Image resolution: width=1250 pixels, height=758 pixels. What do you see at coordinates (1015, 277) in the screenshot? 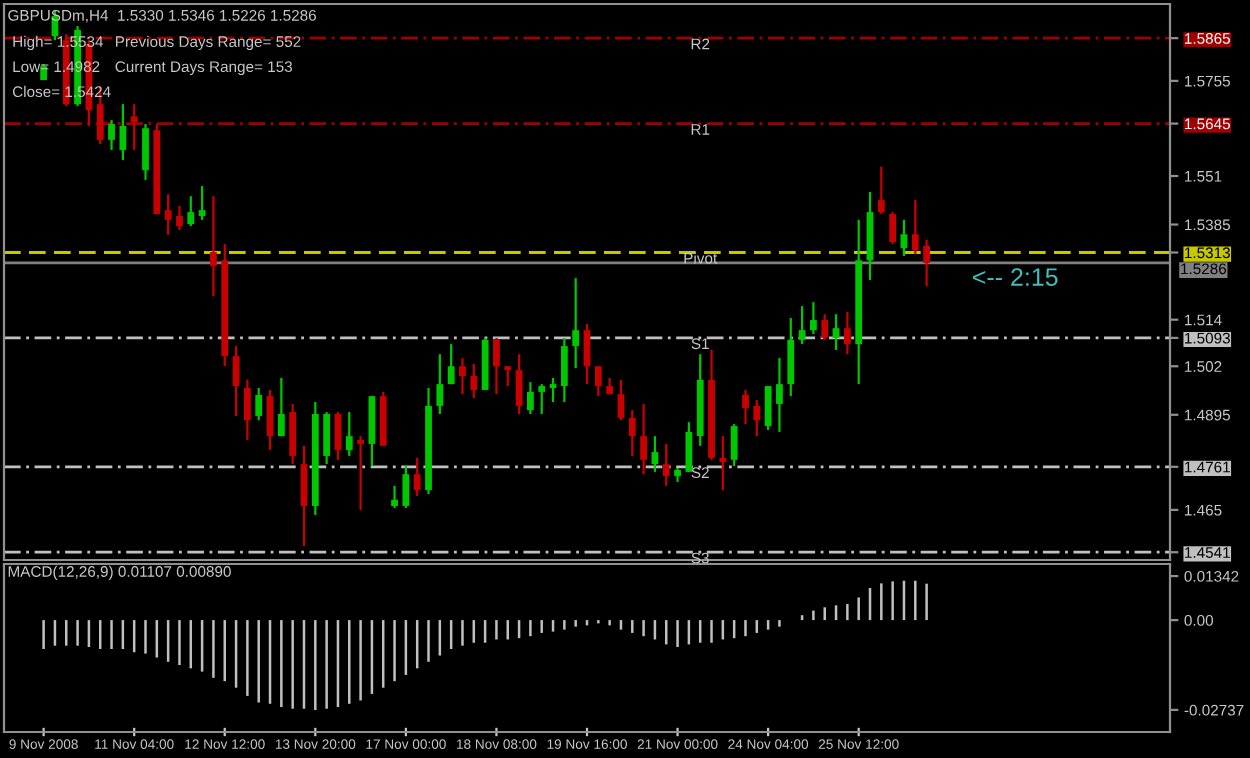
I see `annotation: <-- 2:15` at bounding box center [1015, 277].